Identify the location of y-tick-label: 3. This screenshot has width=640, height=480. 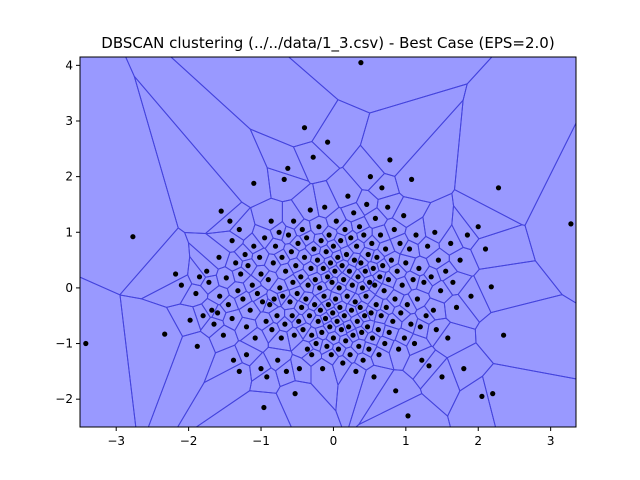
(69, 121).